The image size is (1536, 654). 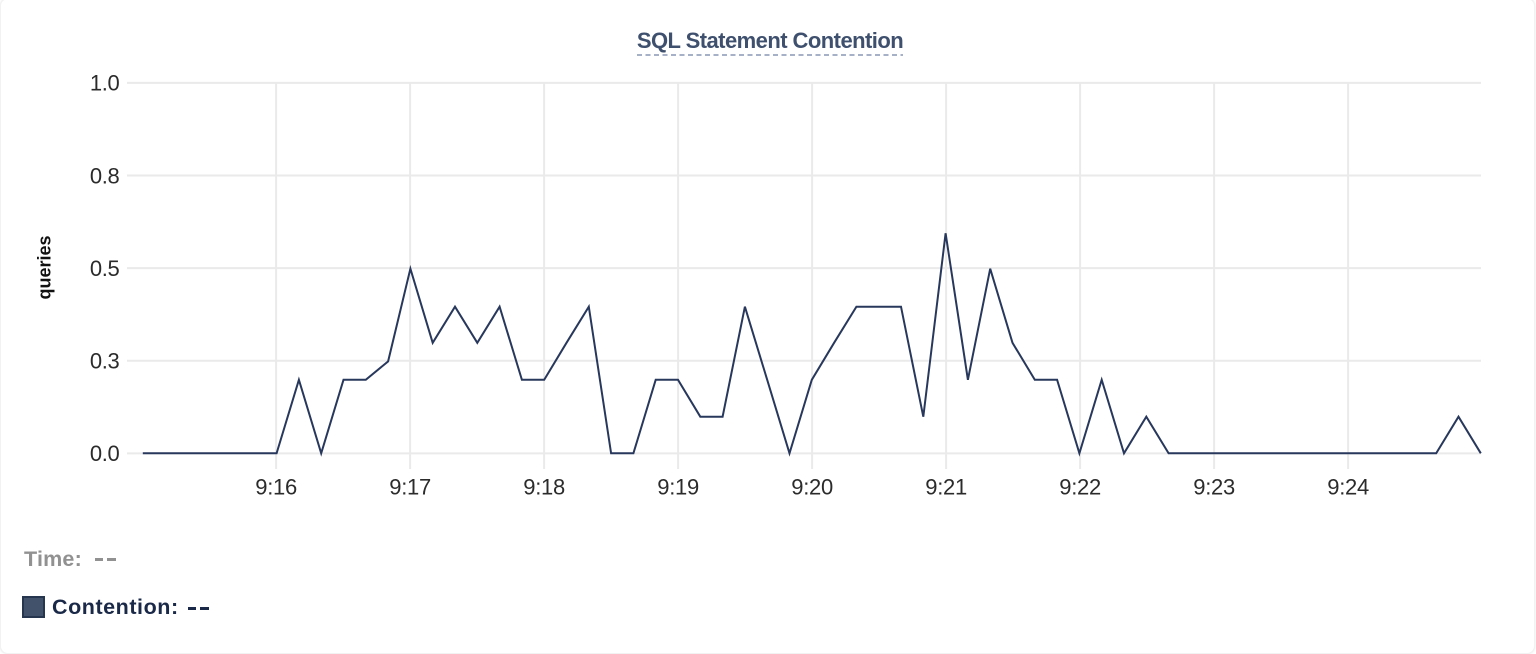 I want to click on svg-text: 9:21, so click(x=946, y=486).